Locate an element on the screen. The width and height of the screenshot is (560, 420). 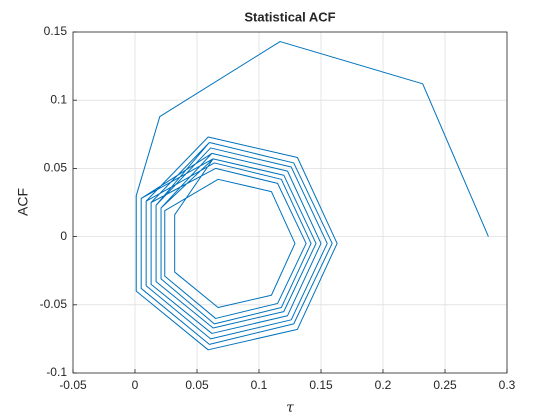
y-tick-label: -0.1 is located at coordinates (56, 372).